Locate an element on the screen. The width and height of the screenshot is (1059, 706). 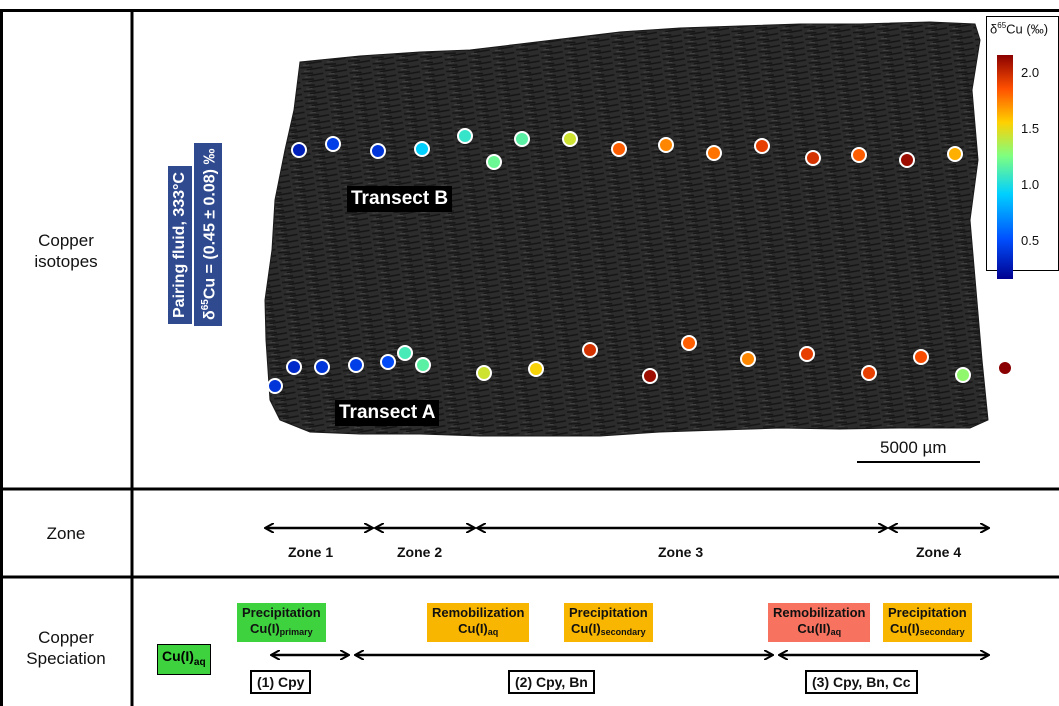
zone-4-label: Zone 4 is located at coordinates (939, 552).